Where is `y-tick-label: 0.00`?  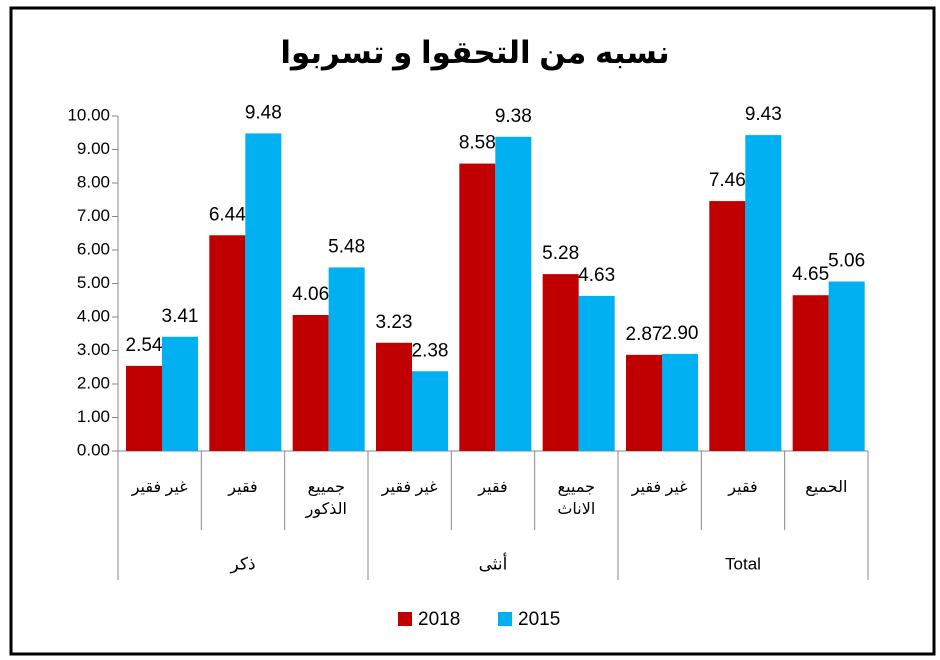 y-tick-label: 0.00 is located at coordinates (93, 449).